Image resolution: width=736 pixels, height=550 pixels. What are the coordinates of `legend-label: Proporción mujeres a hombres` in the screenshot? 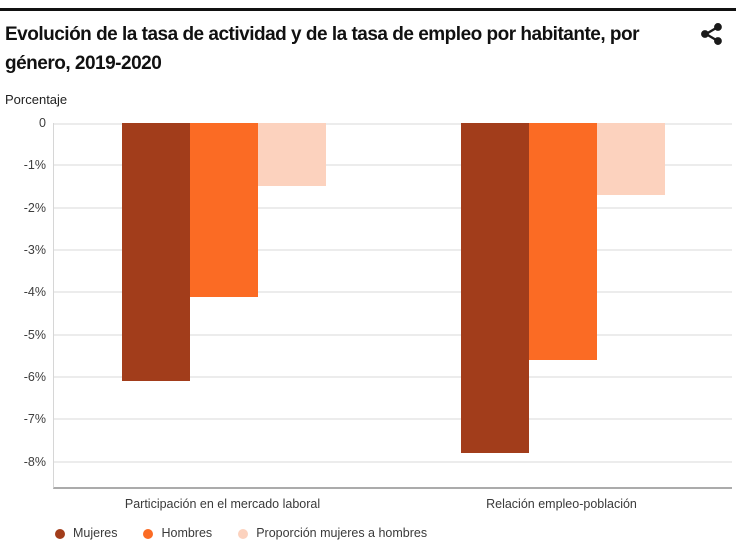 It's located at (342, 533).